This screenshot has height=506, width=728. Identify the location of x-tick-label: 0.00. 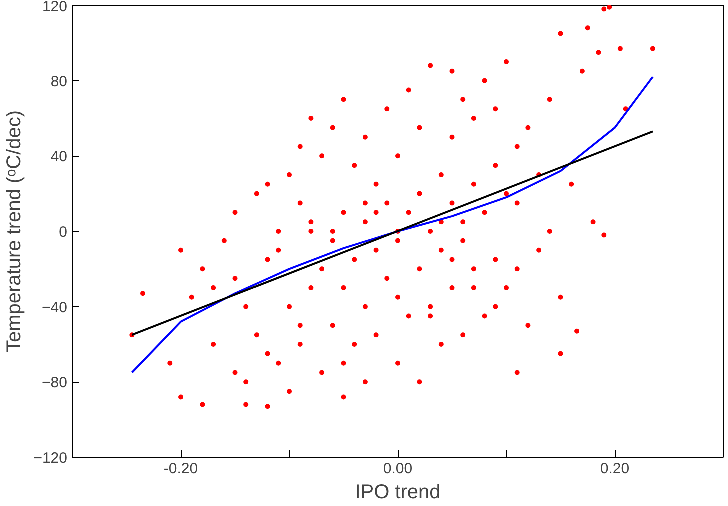
(398, 469).